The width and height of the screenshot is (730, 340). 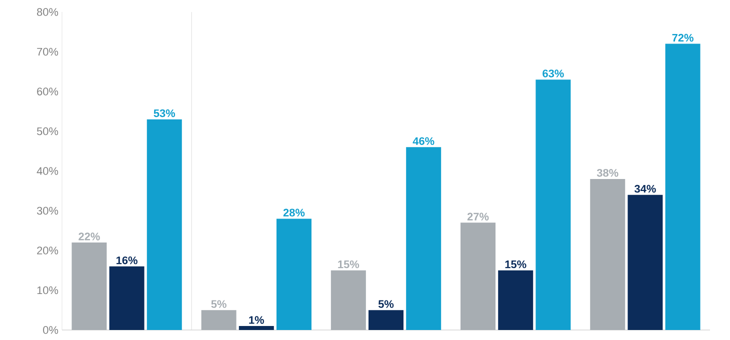 What do you see at coordinates (478, 216) in the screenshot?
I see `data-label: 27%` at bounding box center [478, 216].